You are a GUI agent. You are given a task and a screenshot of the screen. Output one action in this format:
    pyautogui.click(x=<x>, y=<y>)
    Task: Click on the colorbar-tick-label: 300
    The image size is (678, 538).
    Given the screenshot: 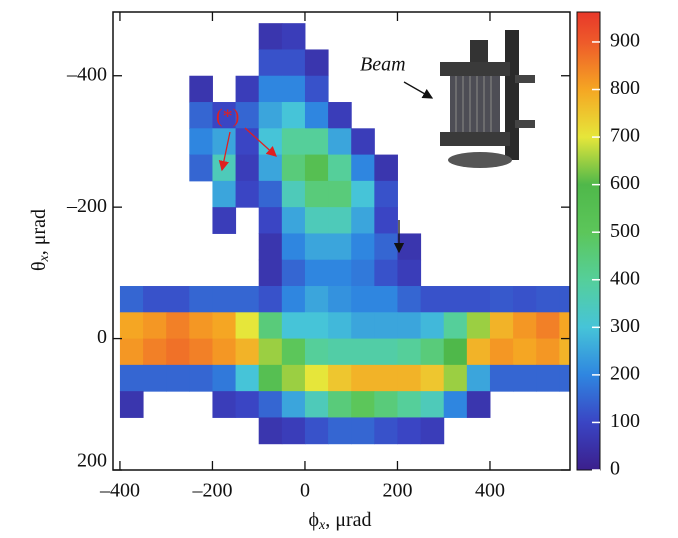 What is the action you would take?
    pyautogui.click(x=625, y=326)
    